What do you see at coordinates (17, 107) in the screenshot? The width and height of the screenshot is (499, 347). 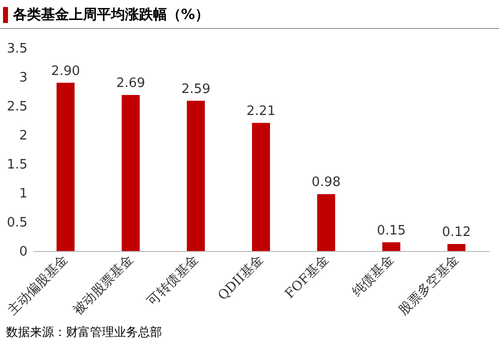 I see `y-tick-label: 2.5` at bounding box center [17, 107].